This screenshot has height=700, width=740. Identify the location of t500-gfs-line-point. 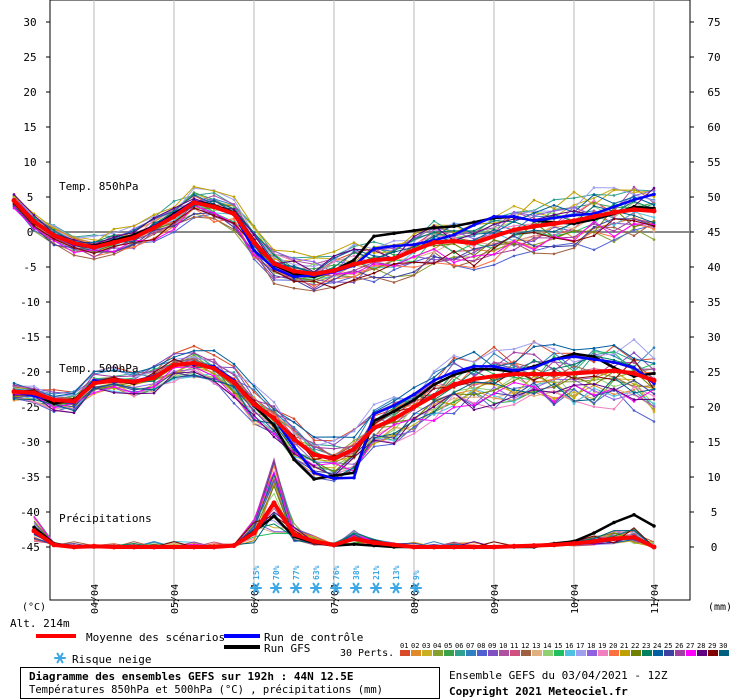
(294, 459).